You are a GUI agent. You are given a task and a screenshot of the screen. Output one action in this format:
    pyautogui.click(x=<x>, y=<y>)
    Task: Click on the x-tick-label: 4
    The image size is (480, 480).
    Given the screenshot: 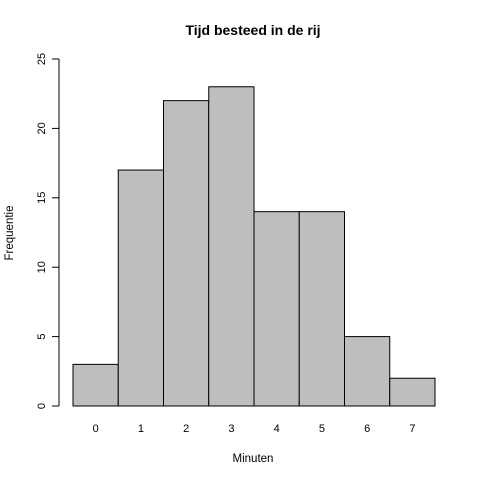 What is the action you would take?
    pyautogui.click(x=277, y=429)
    